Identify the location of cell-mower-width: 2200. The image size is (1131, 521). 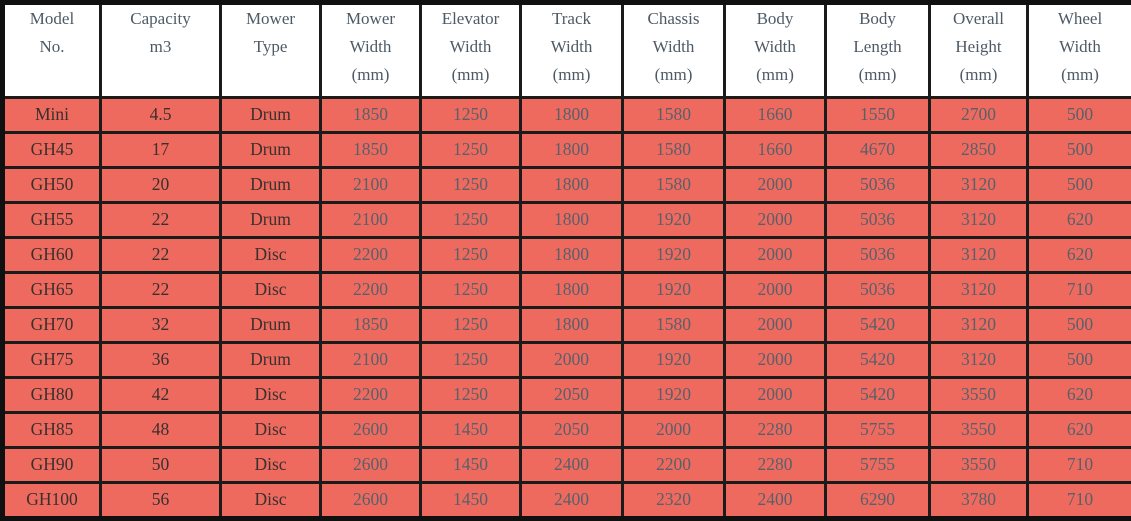
(370, 394).